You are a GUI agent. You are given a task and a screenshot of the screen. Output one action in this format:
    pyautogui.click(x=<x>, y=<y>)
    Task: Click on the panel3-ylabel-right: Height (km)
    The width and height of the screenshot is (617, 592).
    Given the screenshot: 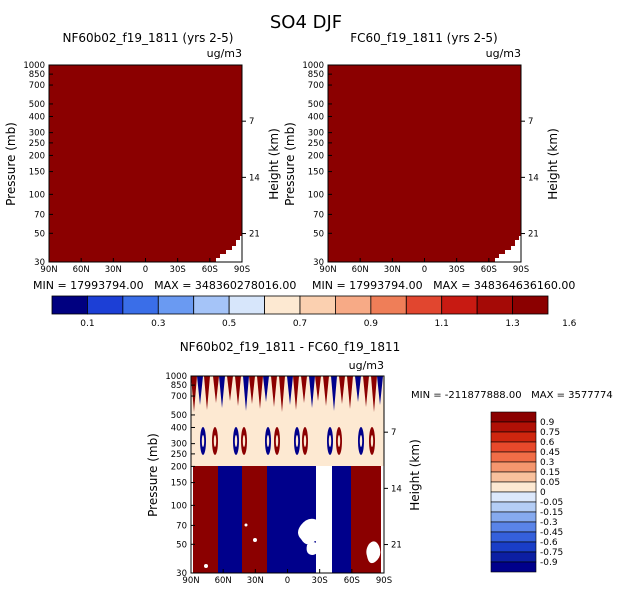 What is the action you would take?
    pyautogui.click(x=415, y=474)
    